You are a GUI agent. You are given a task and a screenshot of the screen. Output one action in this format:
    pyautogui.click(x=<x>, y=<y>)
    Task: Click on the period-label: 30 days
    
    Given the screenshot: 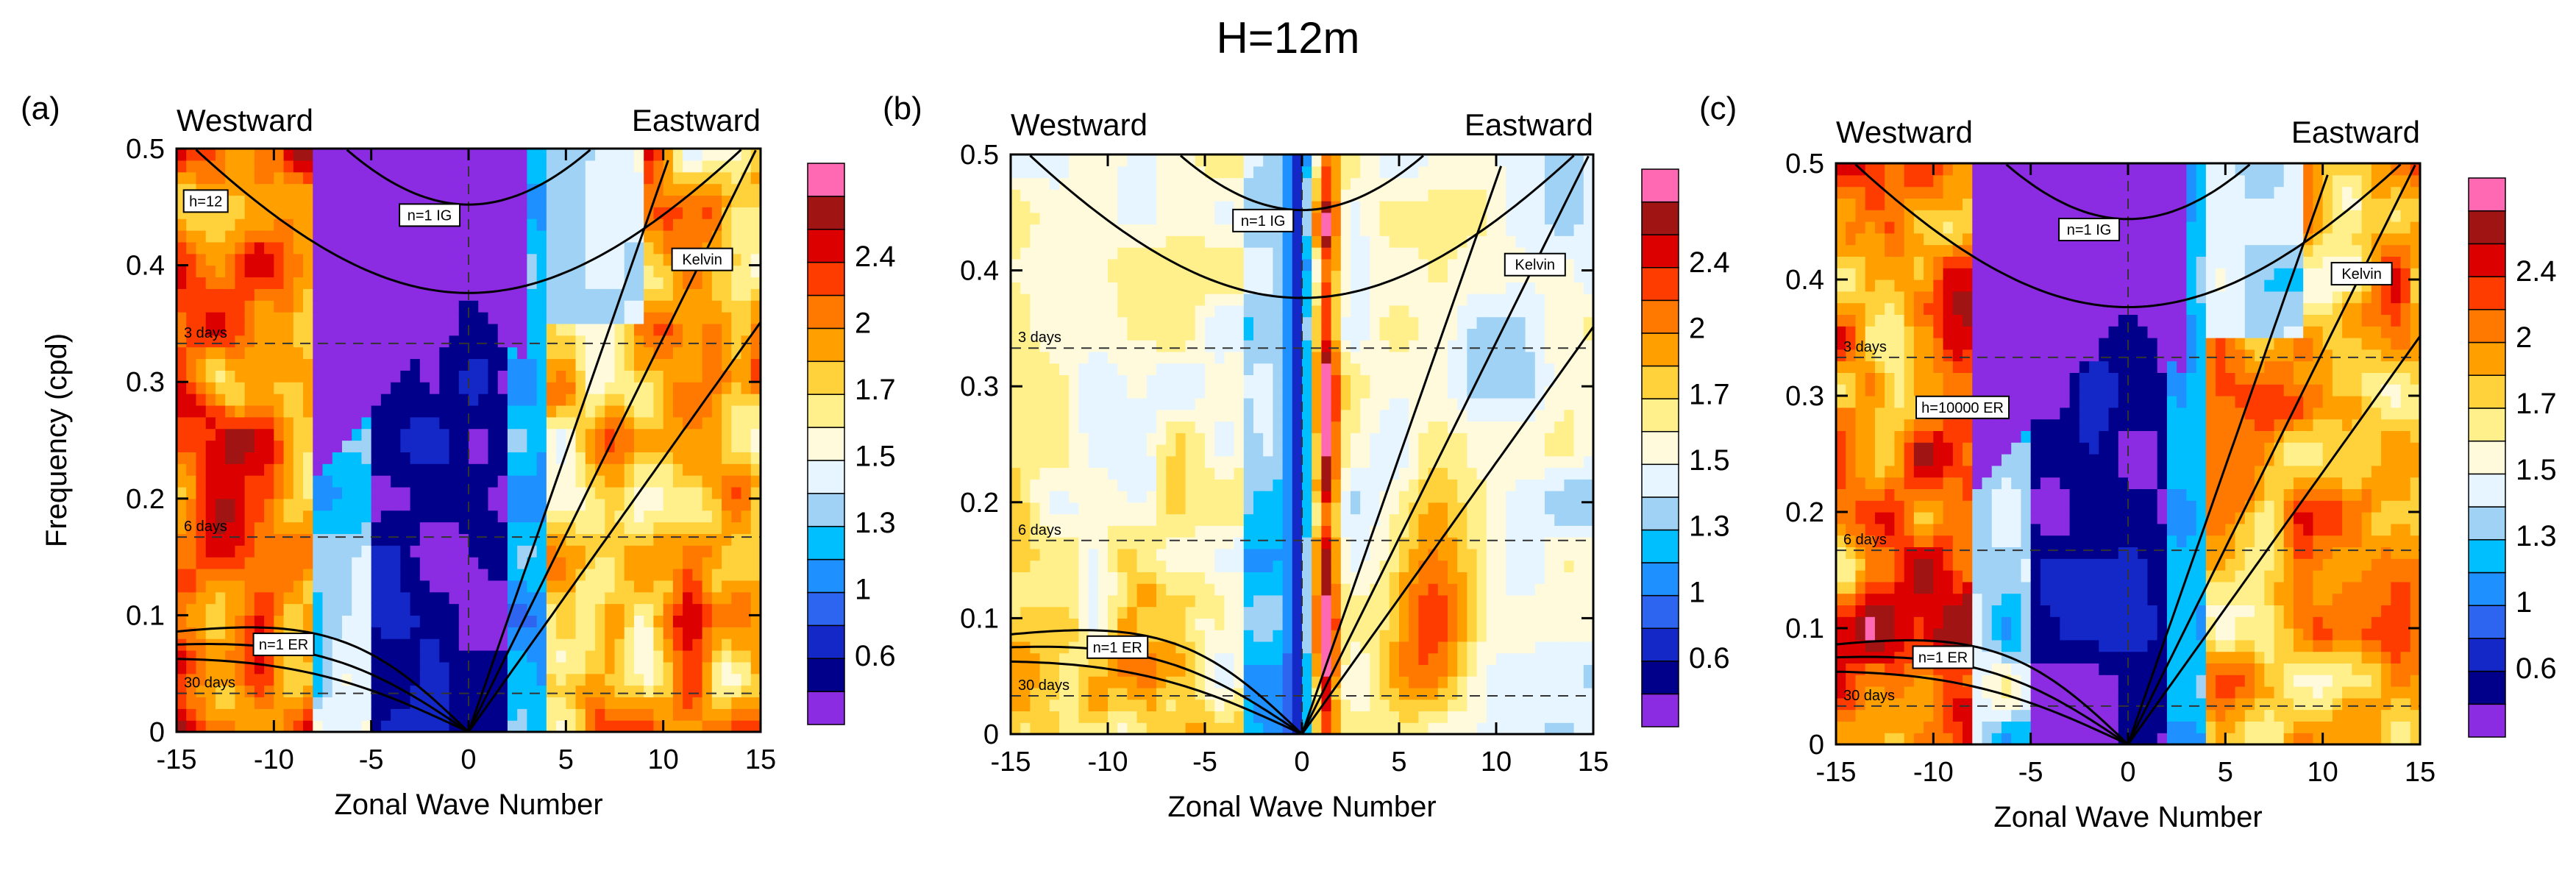 What is the action you would take?
    pyautogui.click(x=209, y=683)
    